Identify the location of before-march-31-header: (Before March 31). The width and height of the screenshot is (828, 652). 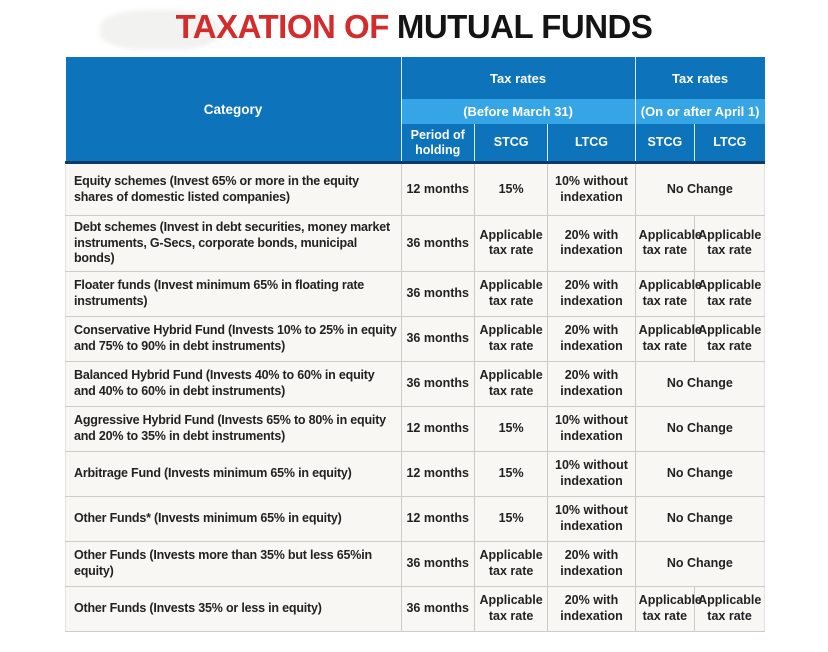
(518, 111).